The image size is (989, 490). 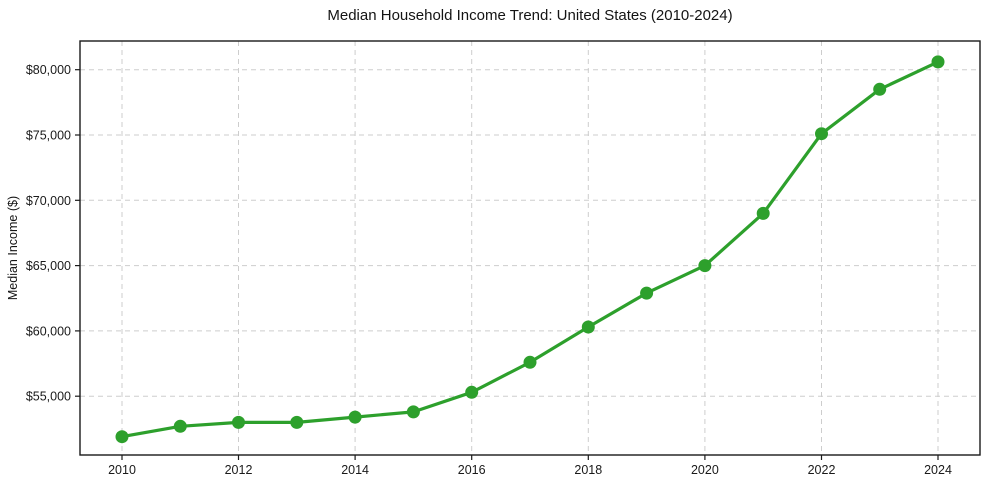 I want to click on data-point-2017, so click(x=530, y=362).